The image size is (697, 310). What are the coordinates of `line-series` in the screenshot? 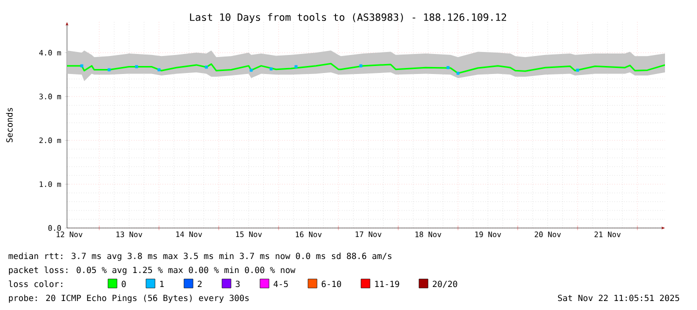 It's located at (366, 68).